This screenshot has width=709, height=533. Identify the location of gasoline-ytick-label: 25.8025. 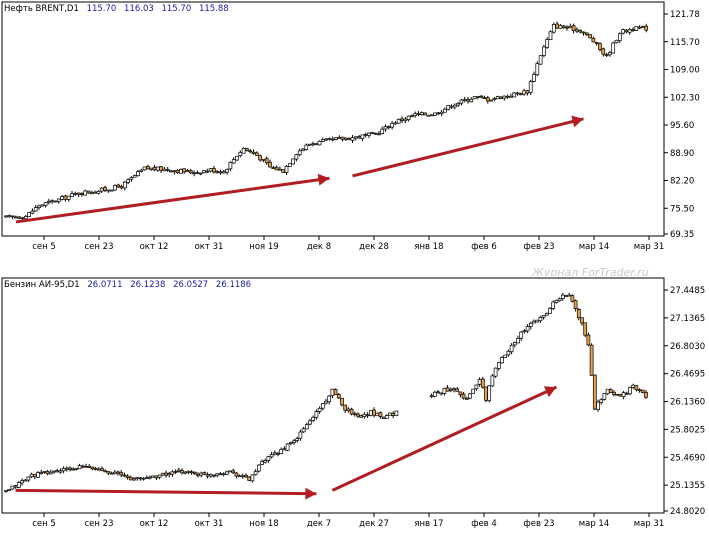
(687, 430).